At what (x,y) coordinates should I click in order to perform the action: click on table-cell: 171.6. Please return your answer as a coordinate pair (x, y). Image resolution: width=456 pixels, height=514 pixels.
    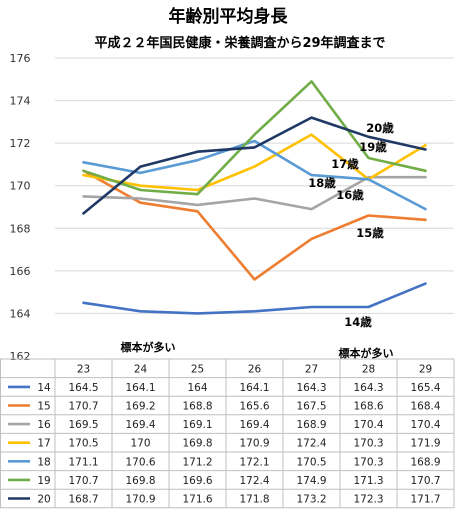
    Looking at the image, I should click on (197, 500).